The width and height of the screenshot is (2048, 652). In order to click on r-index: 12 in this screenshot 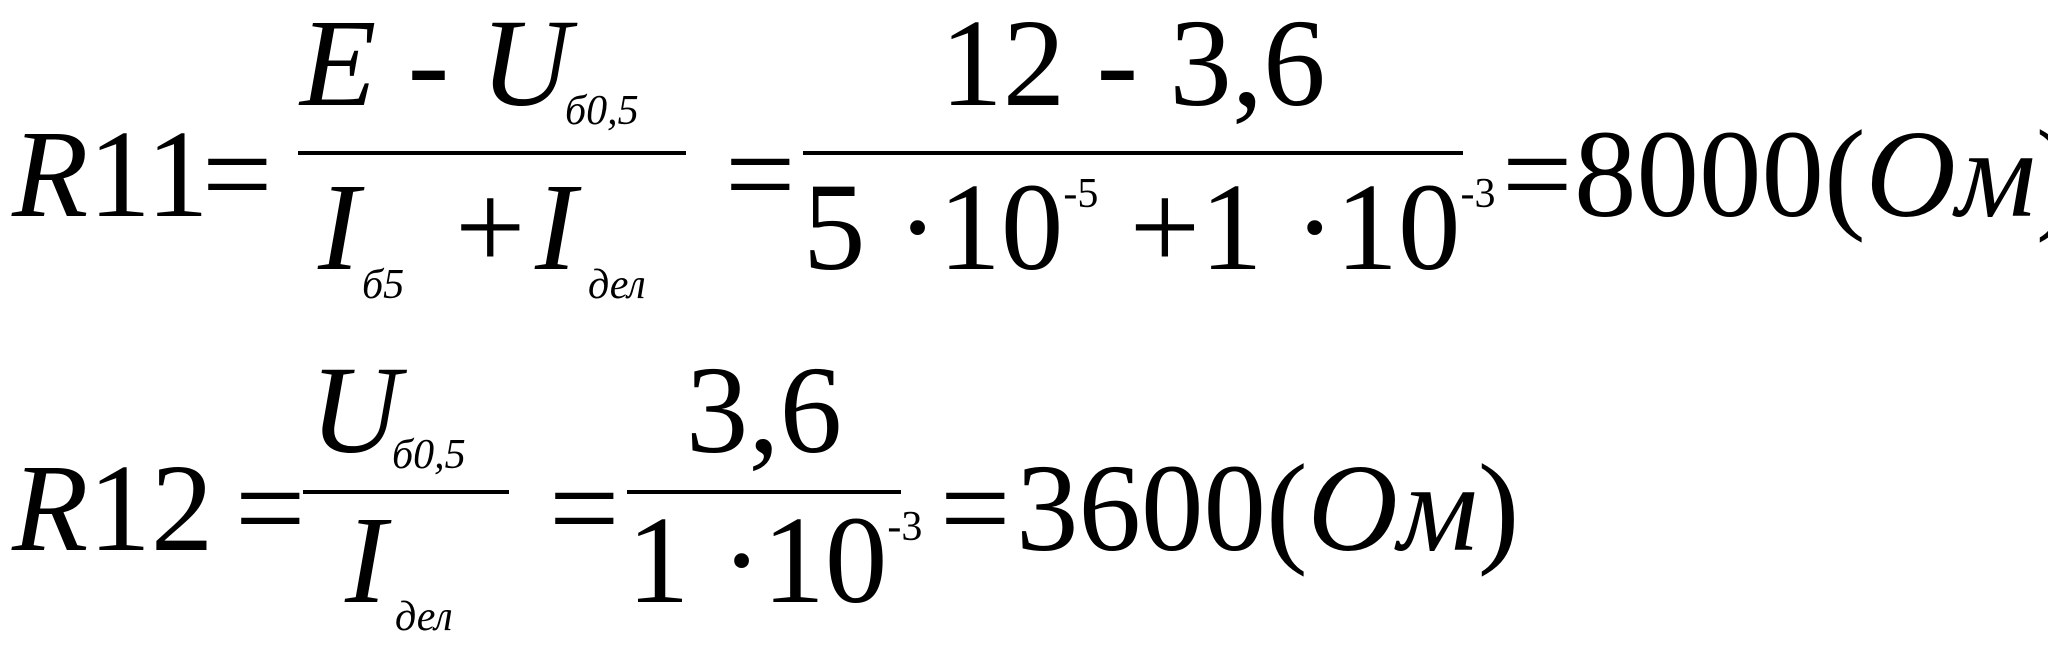, I will do `click(151, 509)`.